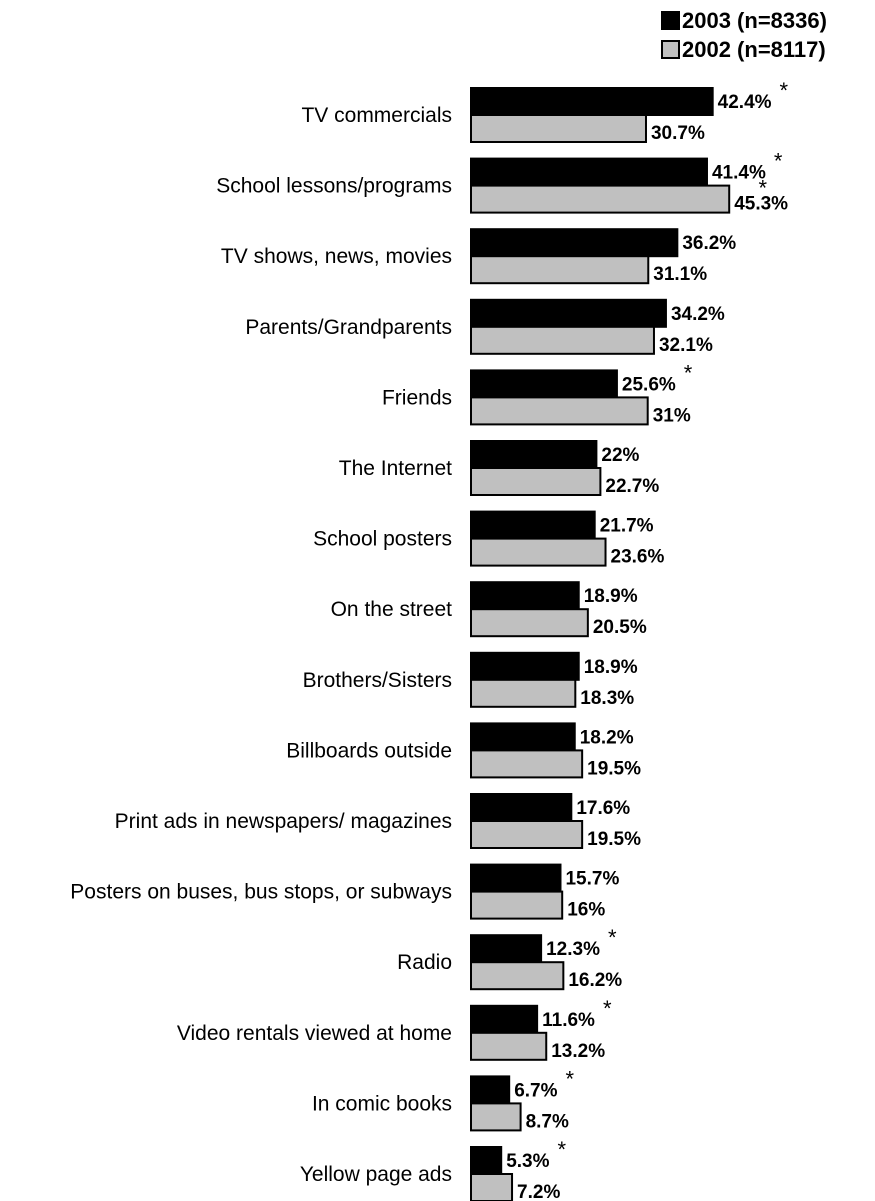 This screenshot has height=1201, width=875. I want to click on data-label: 36.2%, so click(709, 243).